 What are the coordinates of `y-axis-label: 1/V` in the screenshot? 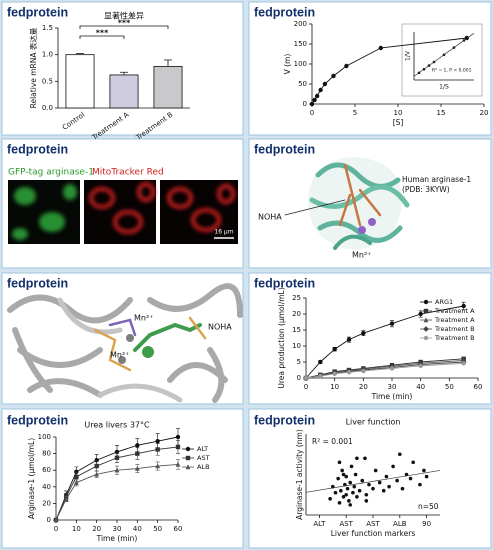 It's located at (408, 55).